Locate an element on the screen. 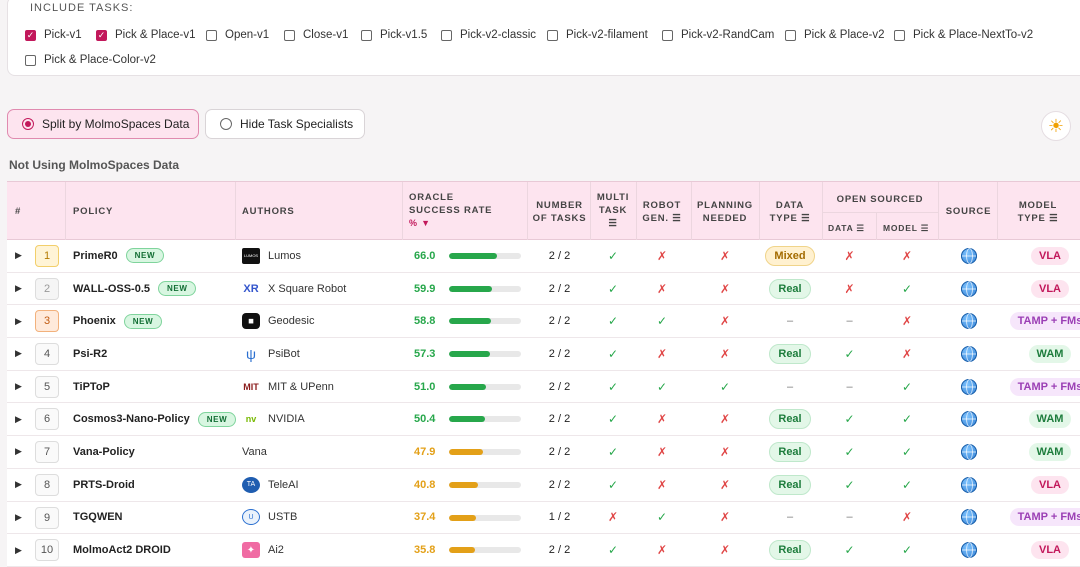  policy-name: PrimeR0 NEW is located at coordinates (119, 256).